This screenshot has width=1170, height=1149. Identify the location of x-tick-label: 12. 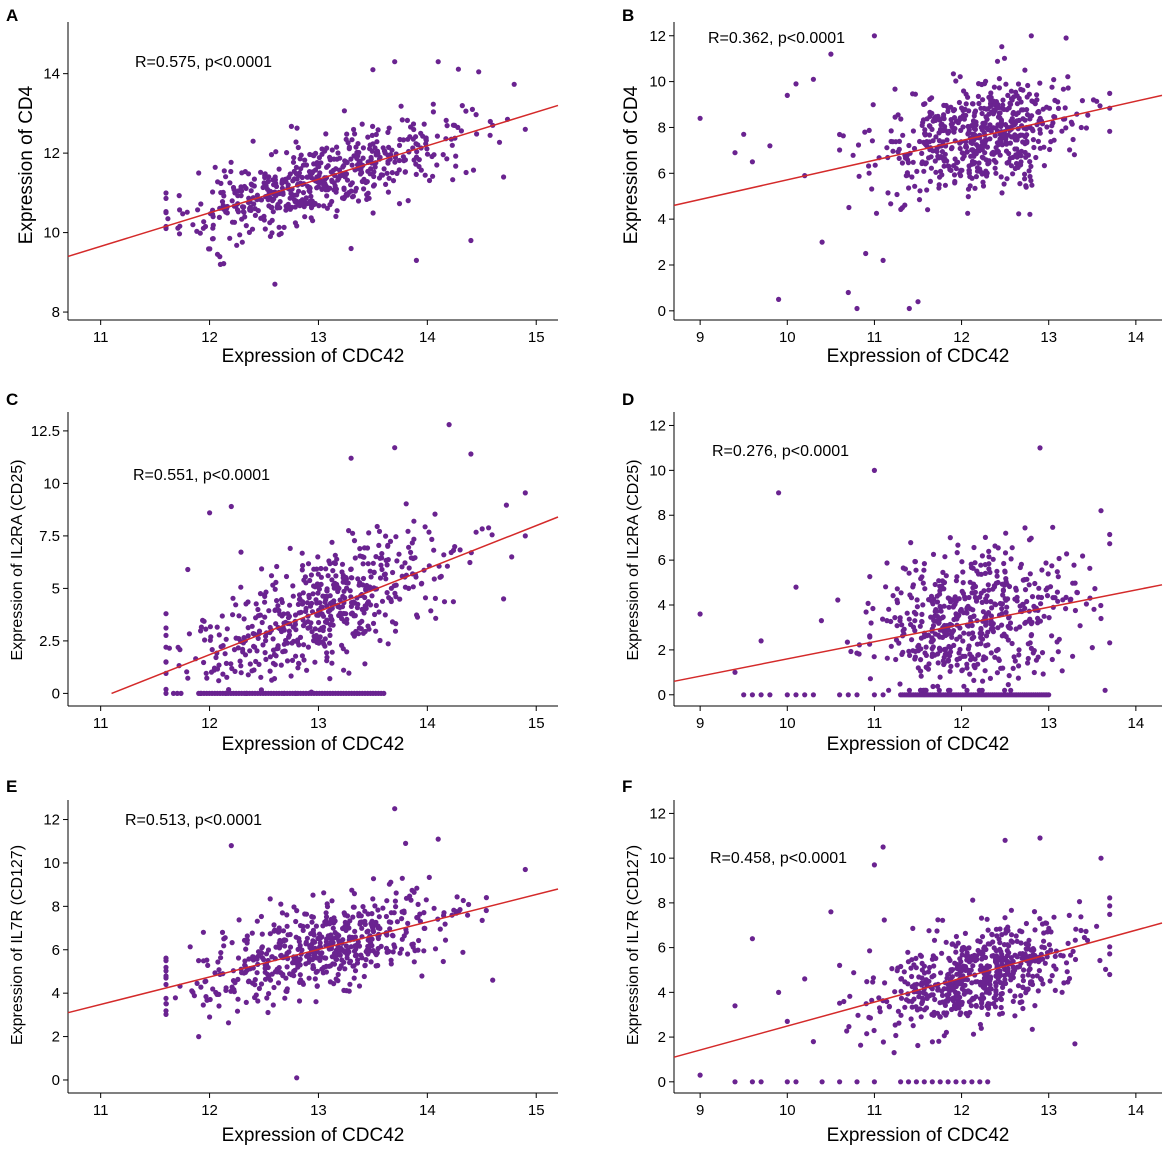
(961, 723).